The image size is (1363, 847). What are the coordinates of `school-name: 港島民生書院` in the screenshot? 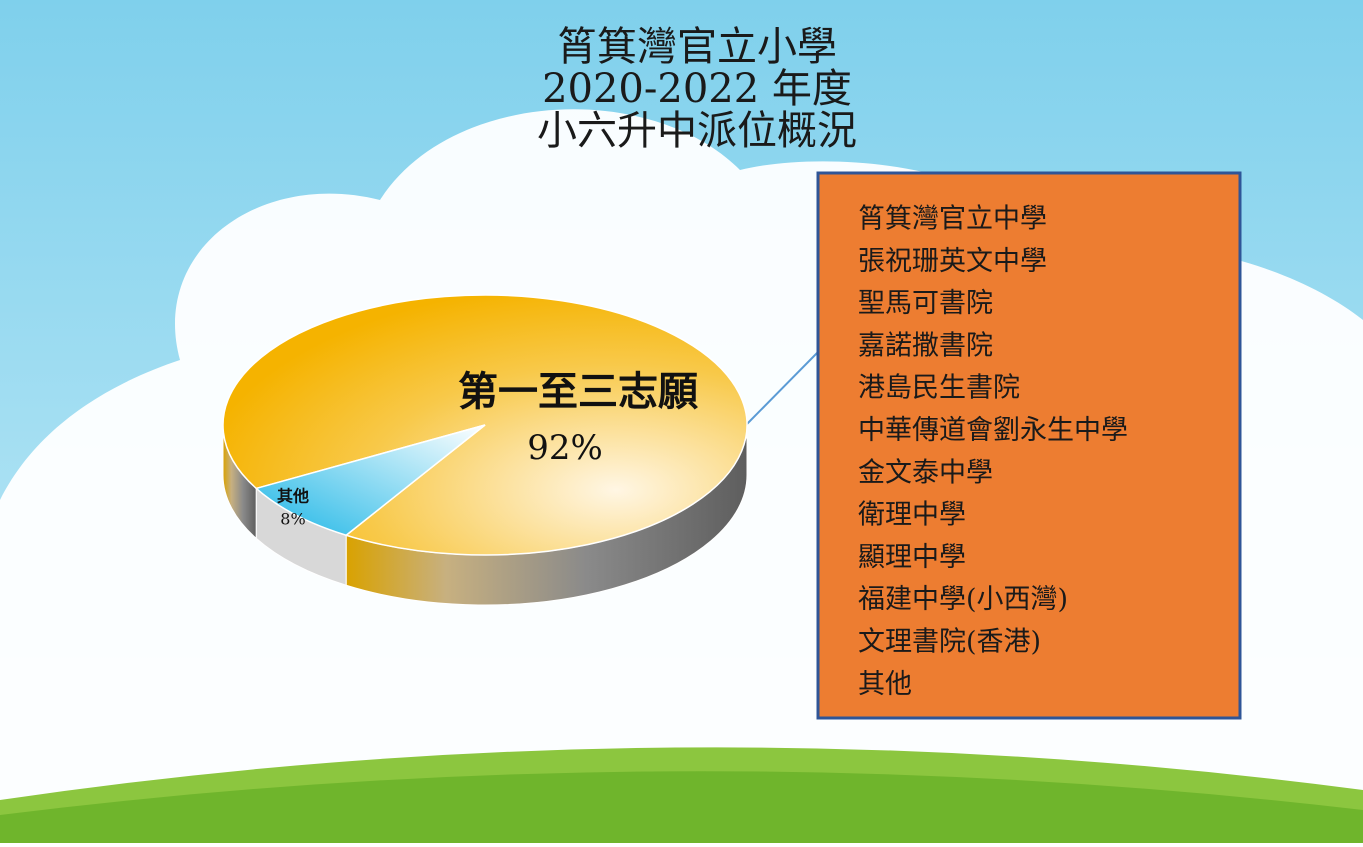 It's located at (939, 388).